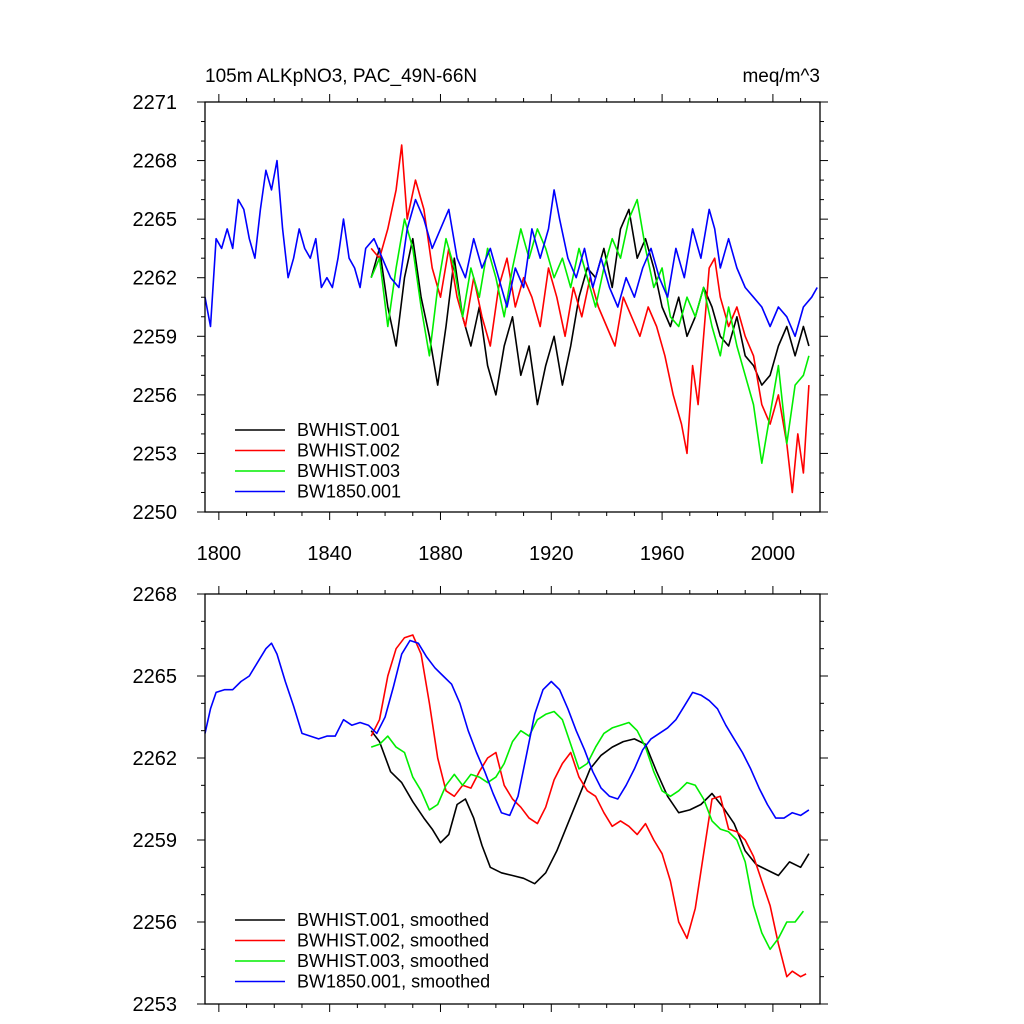 The image size is (1024, 1024). What do you see at coordinates (781, 76) in the screenshot?
I see `top-chart-title-right: meq/m^3` at bounding box center [781, 76].